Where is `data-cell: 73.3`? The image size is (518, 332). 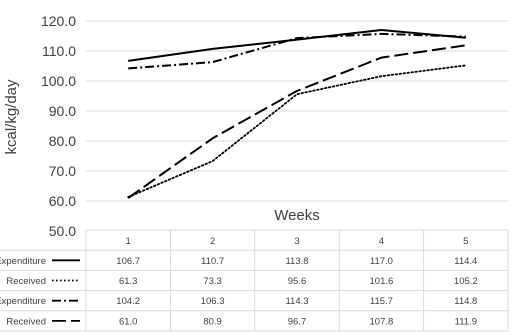
data-cell: 73.3 is located at coordinates (212, 281).